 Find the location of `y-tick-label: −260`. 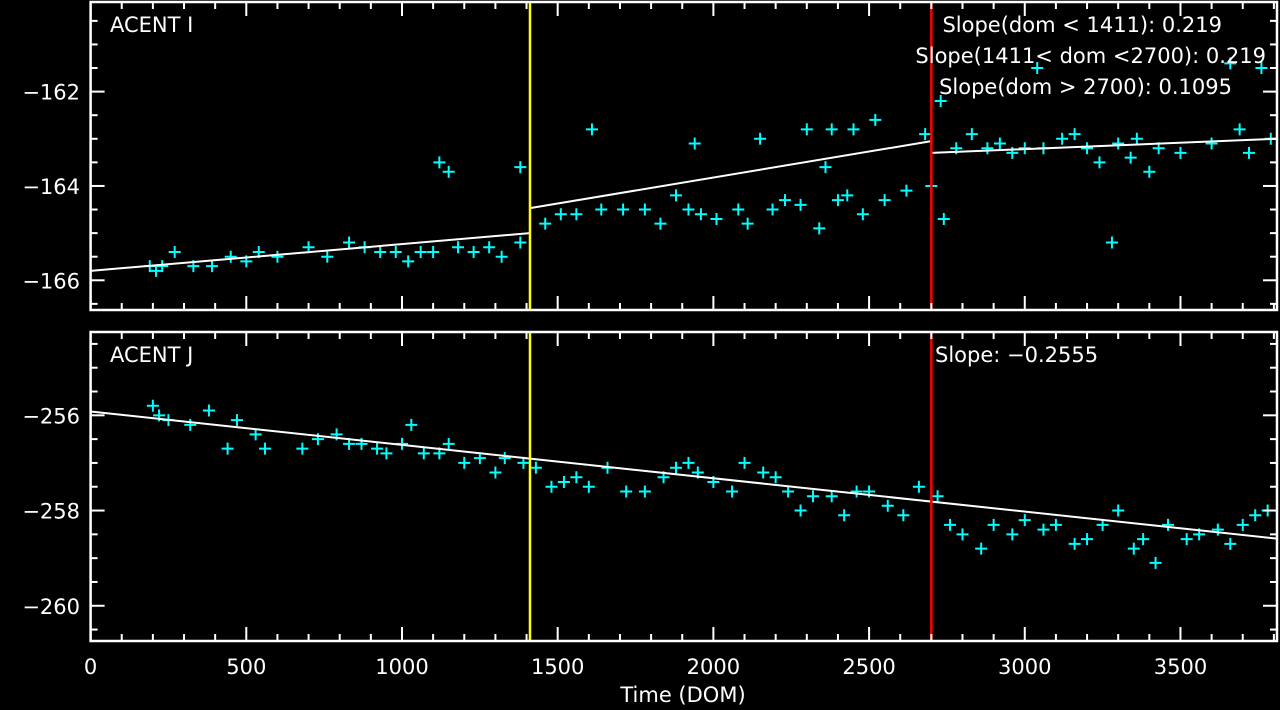

y-tick-label: −260 is located at coordinates (51, 607).